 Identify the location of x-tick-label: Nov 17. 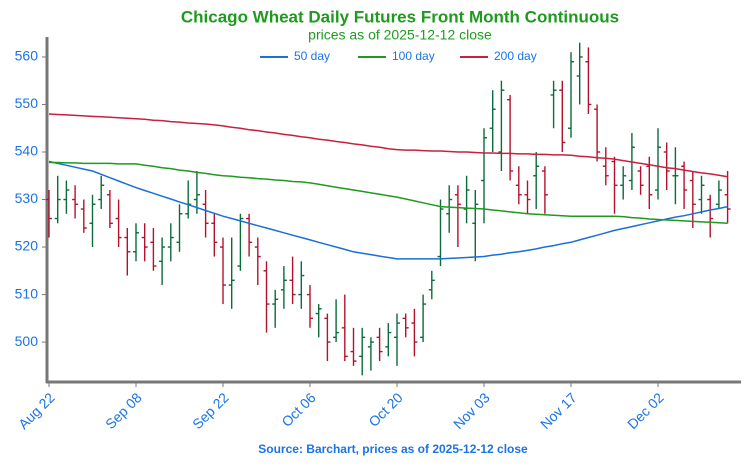
(558, 410).